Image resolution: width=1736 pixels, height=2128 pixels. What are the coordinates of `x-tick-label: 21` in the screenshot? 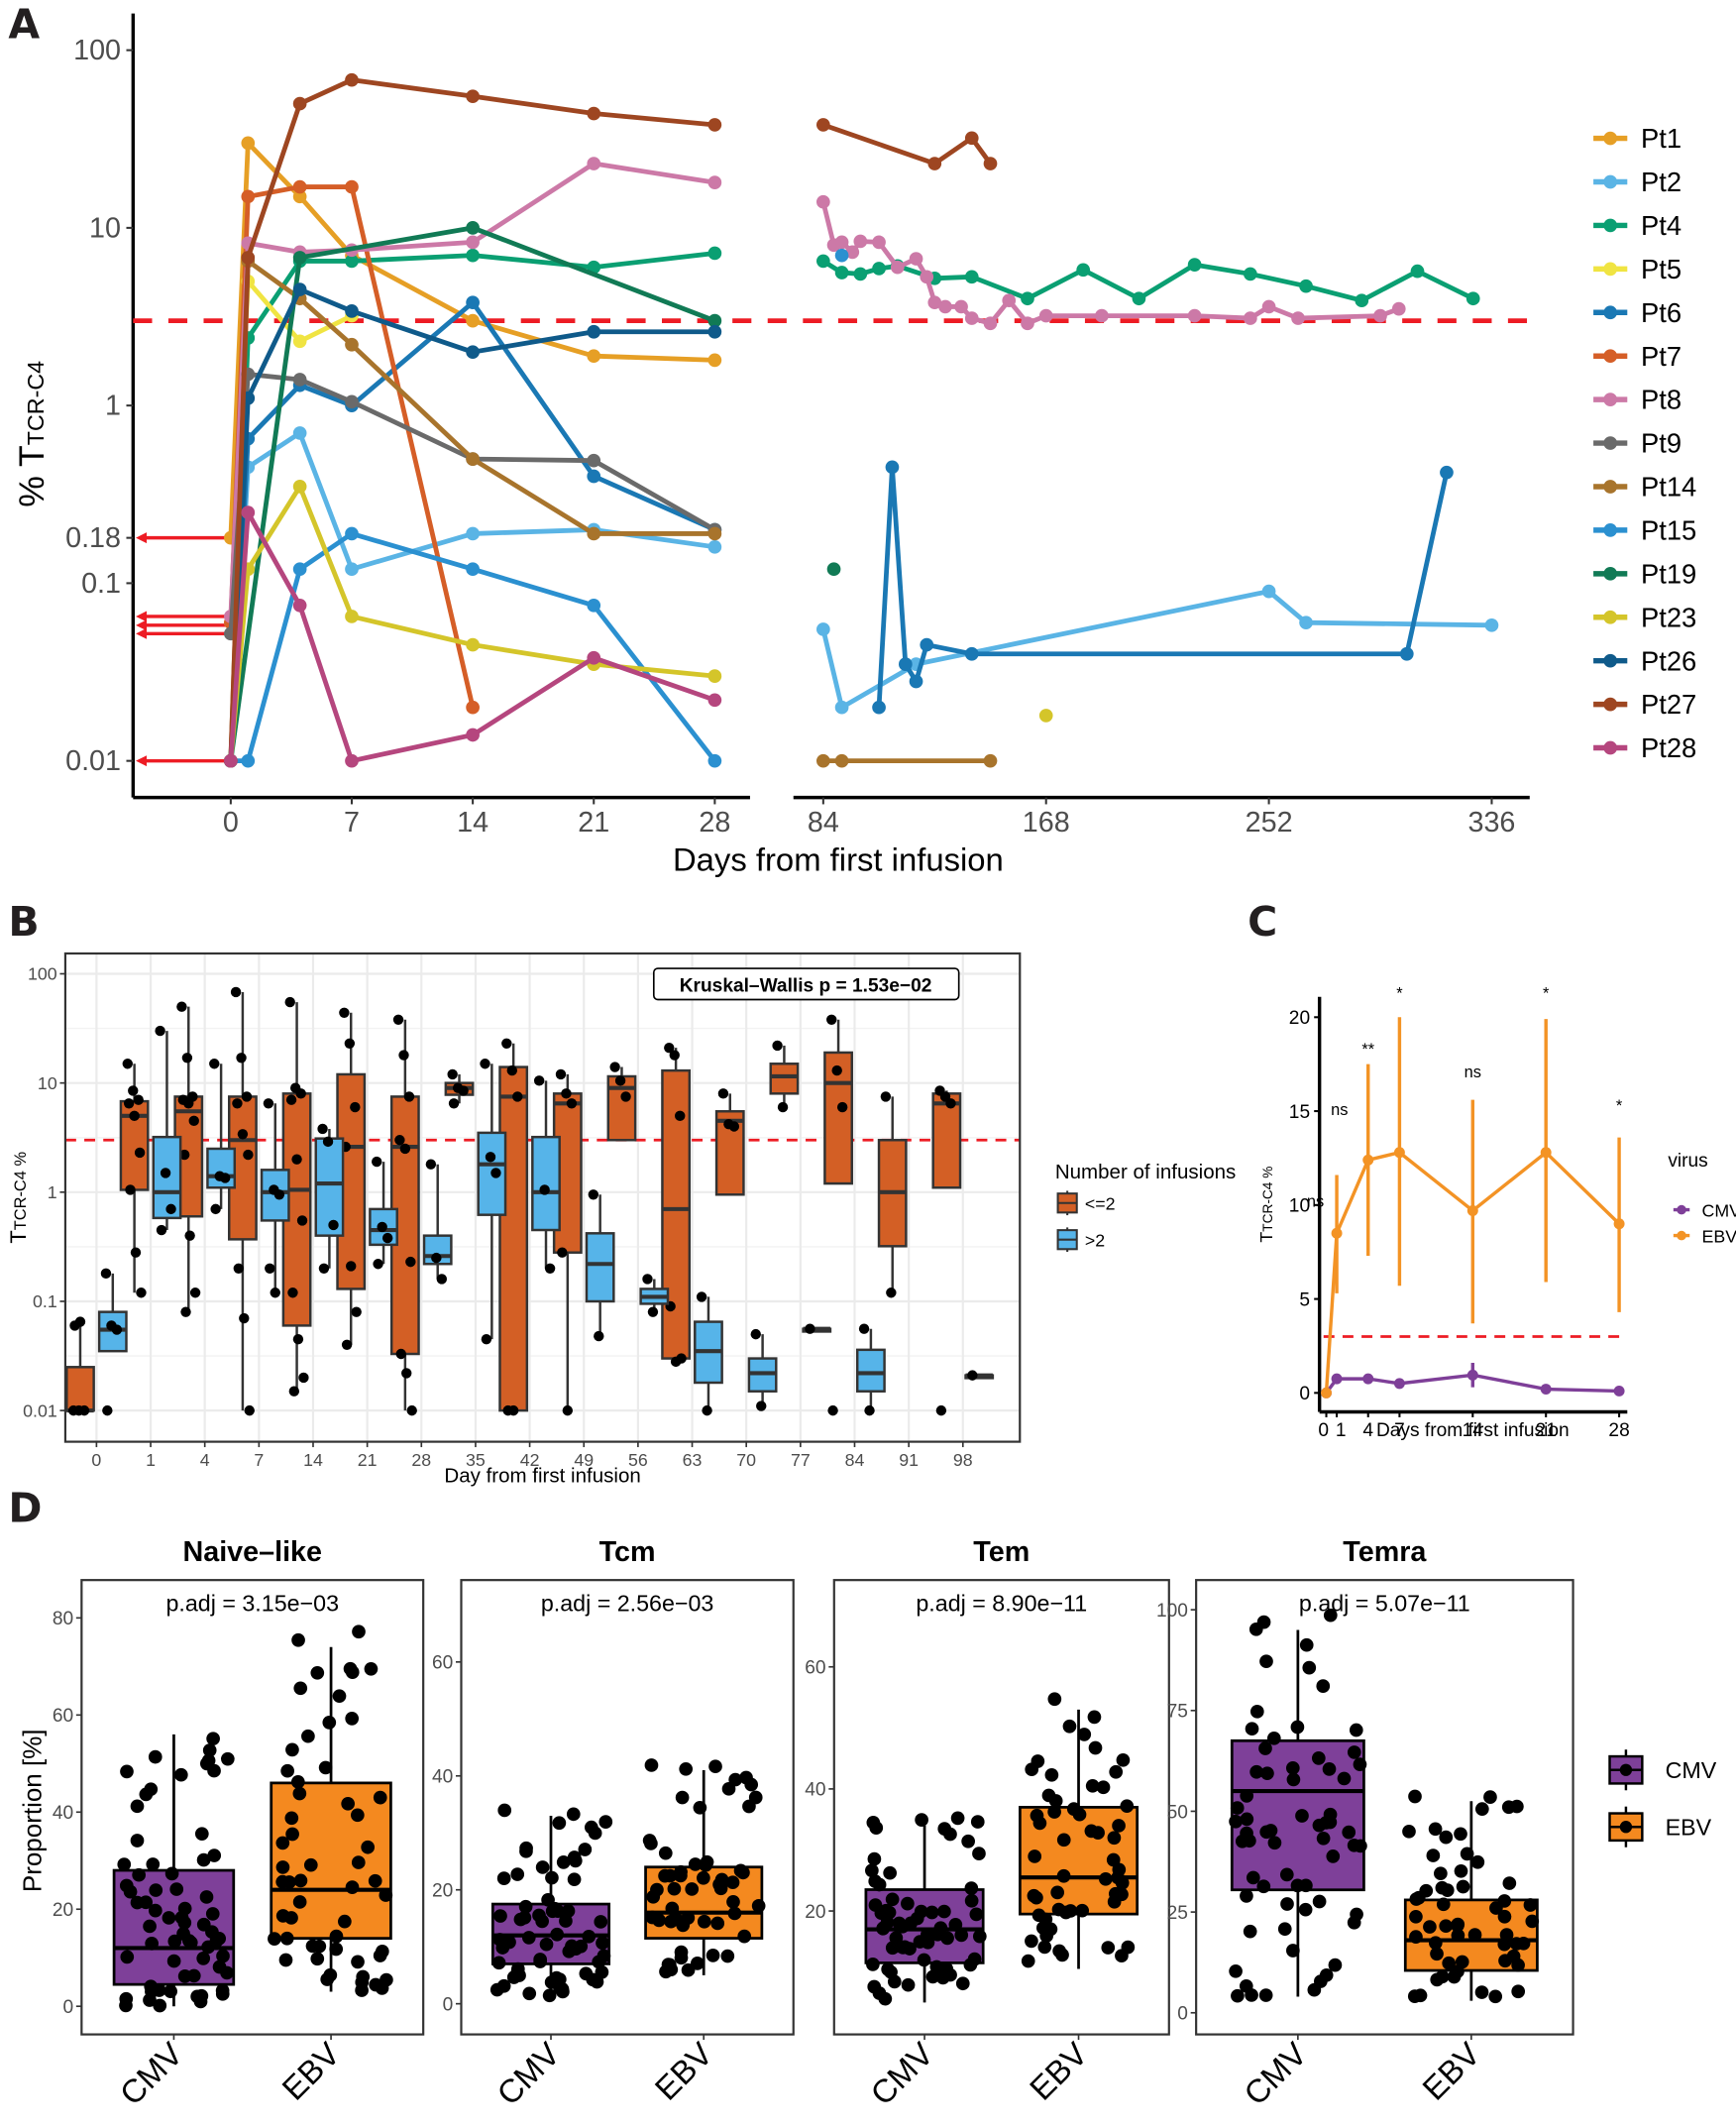 It's located at (1546, 1430).